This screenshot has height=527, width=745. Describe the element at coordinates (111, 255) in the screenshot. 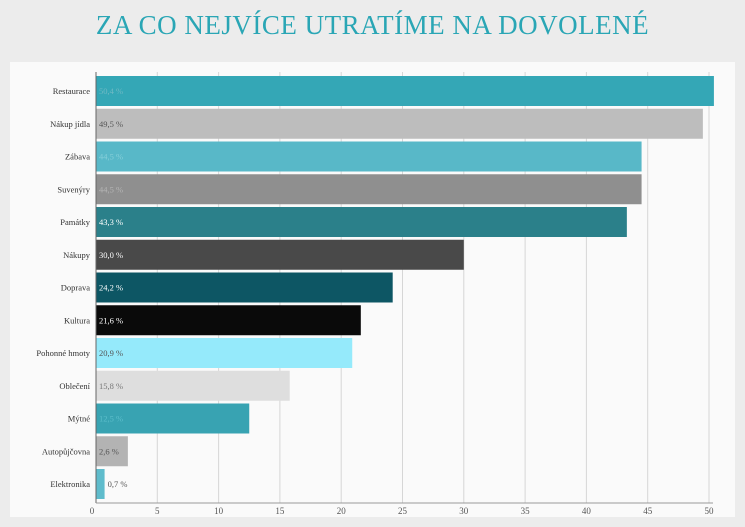

I see `data-label: 30,0 %` at that location.